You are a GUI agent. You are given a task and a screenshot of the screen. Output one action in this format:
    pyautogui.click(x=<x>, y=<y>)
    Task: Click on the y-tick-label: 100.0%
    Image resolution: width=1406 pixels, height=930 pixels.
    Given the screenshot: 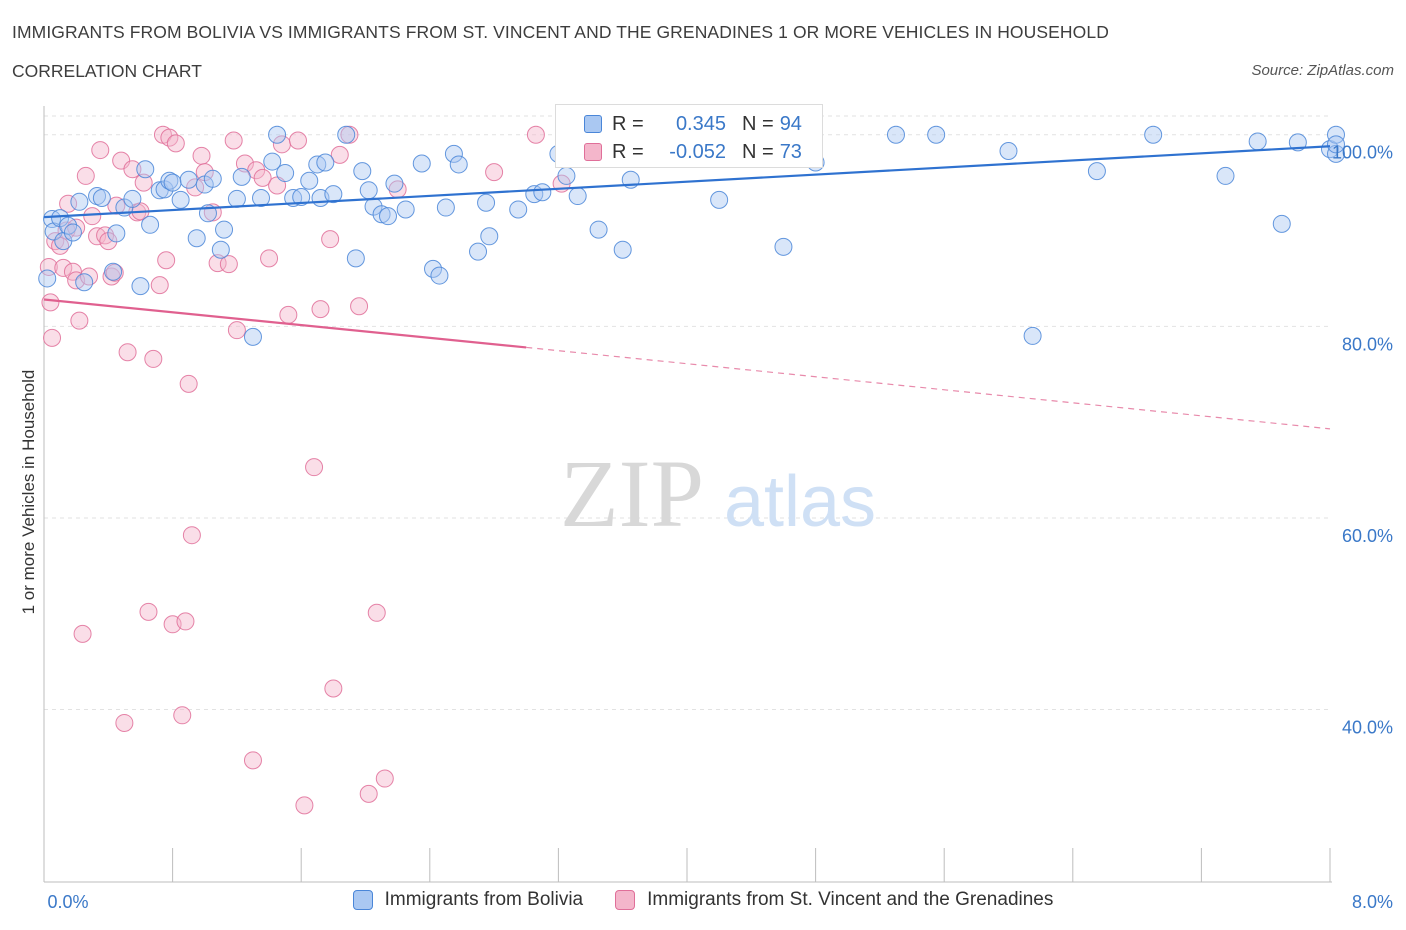 What is the action you would take?
    pyautogui.click(x=1362, y=153)
    